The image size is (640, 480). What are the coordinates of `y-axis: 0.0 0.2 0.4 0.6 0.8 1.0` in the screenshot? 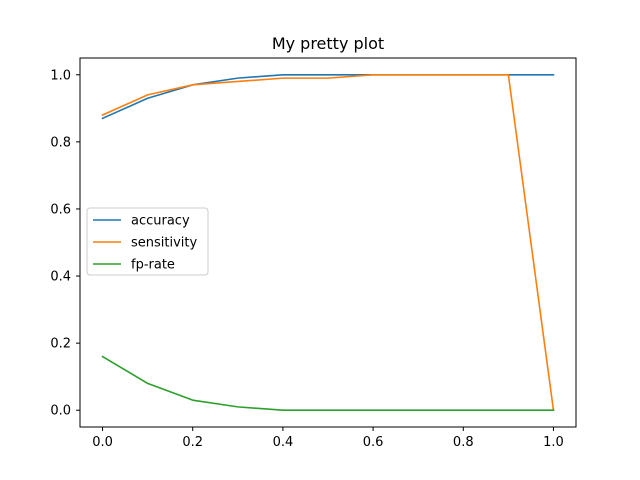 It's located at (65, 243).